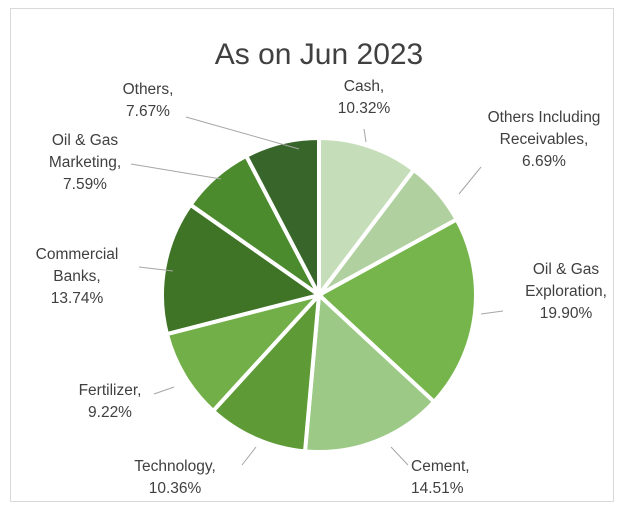  Describe the element at coordinates (148, 100) in the screenshot. I see `slice-label: Others, 7.67%` at that location.